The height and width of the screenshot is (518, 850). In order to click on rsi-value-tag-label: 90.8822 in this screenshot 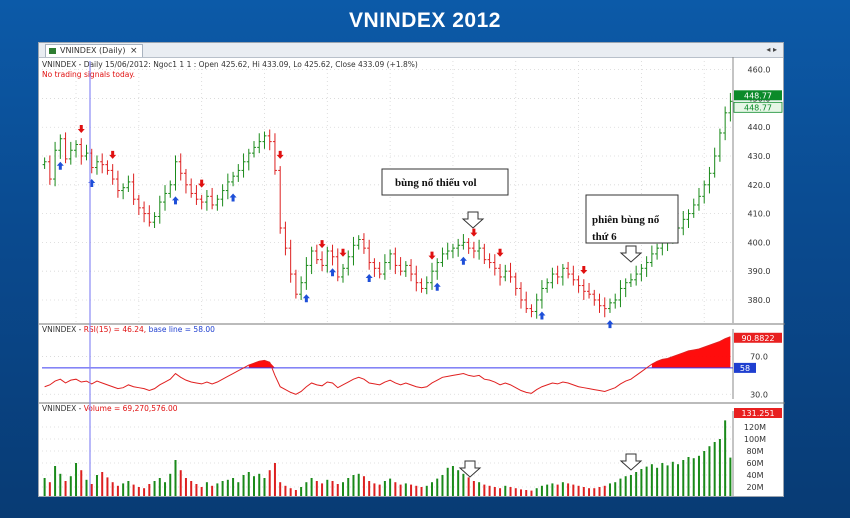, I will do `click(757, 338)`.